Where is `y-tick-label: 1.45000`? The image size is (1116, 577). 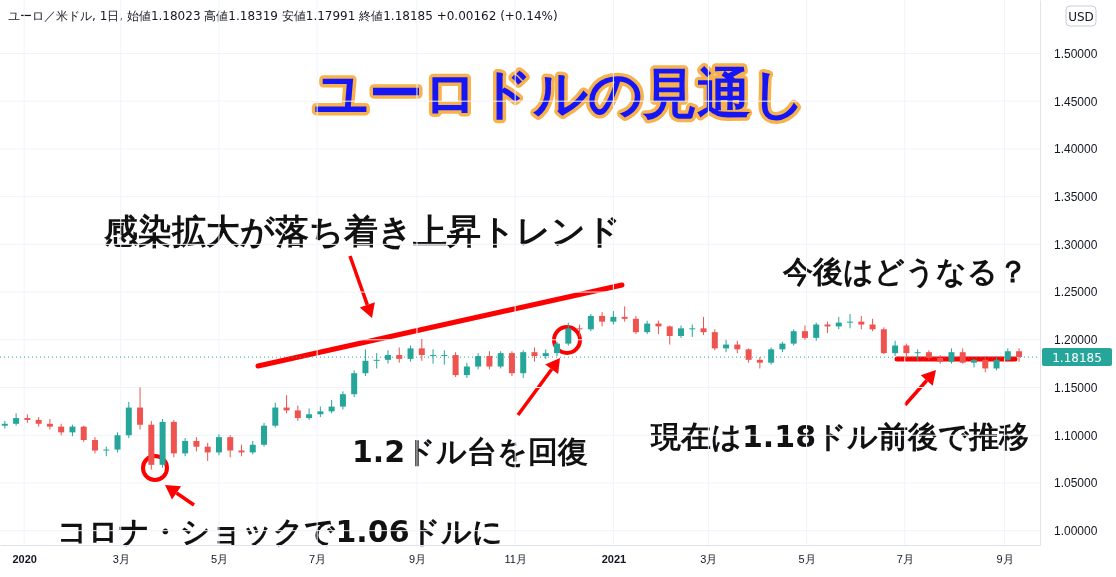 y-tick-label: 1.45000 is located at coordinates (1076, 101).